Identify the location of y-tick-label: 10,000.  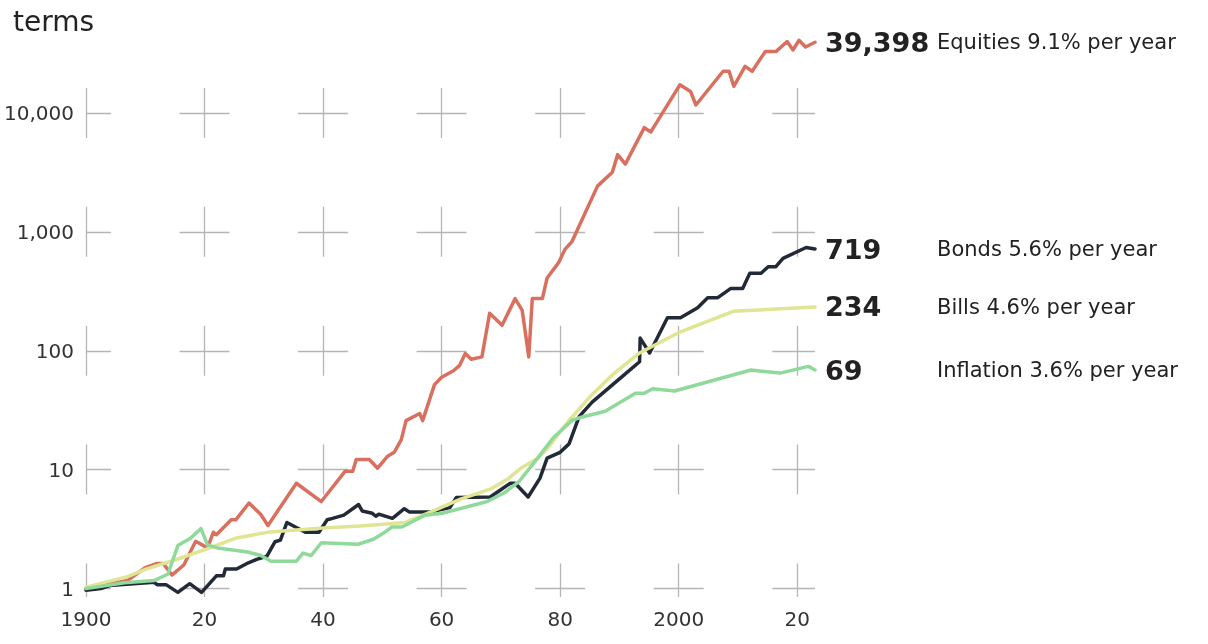
(39, 113).